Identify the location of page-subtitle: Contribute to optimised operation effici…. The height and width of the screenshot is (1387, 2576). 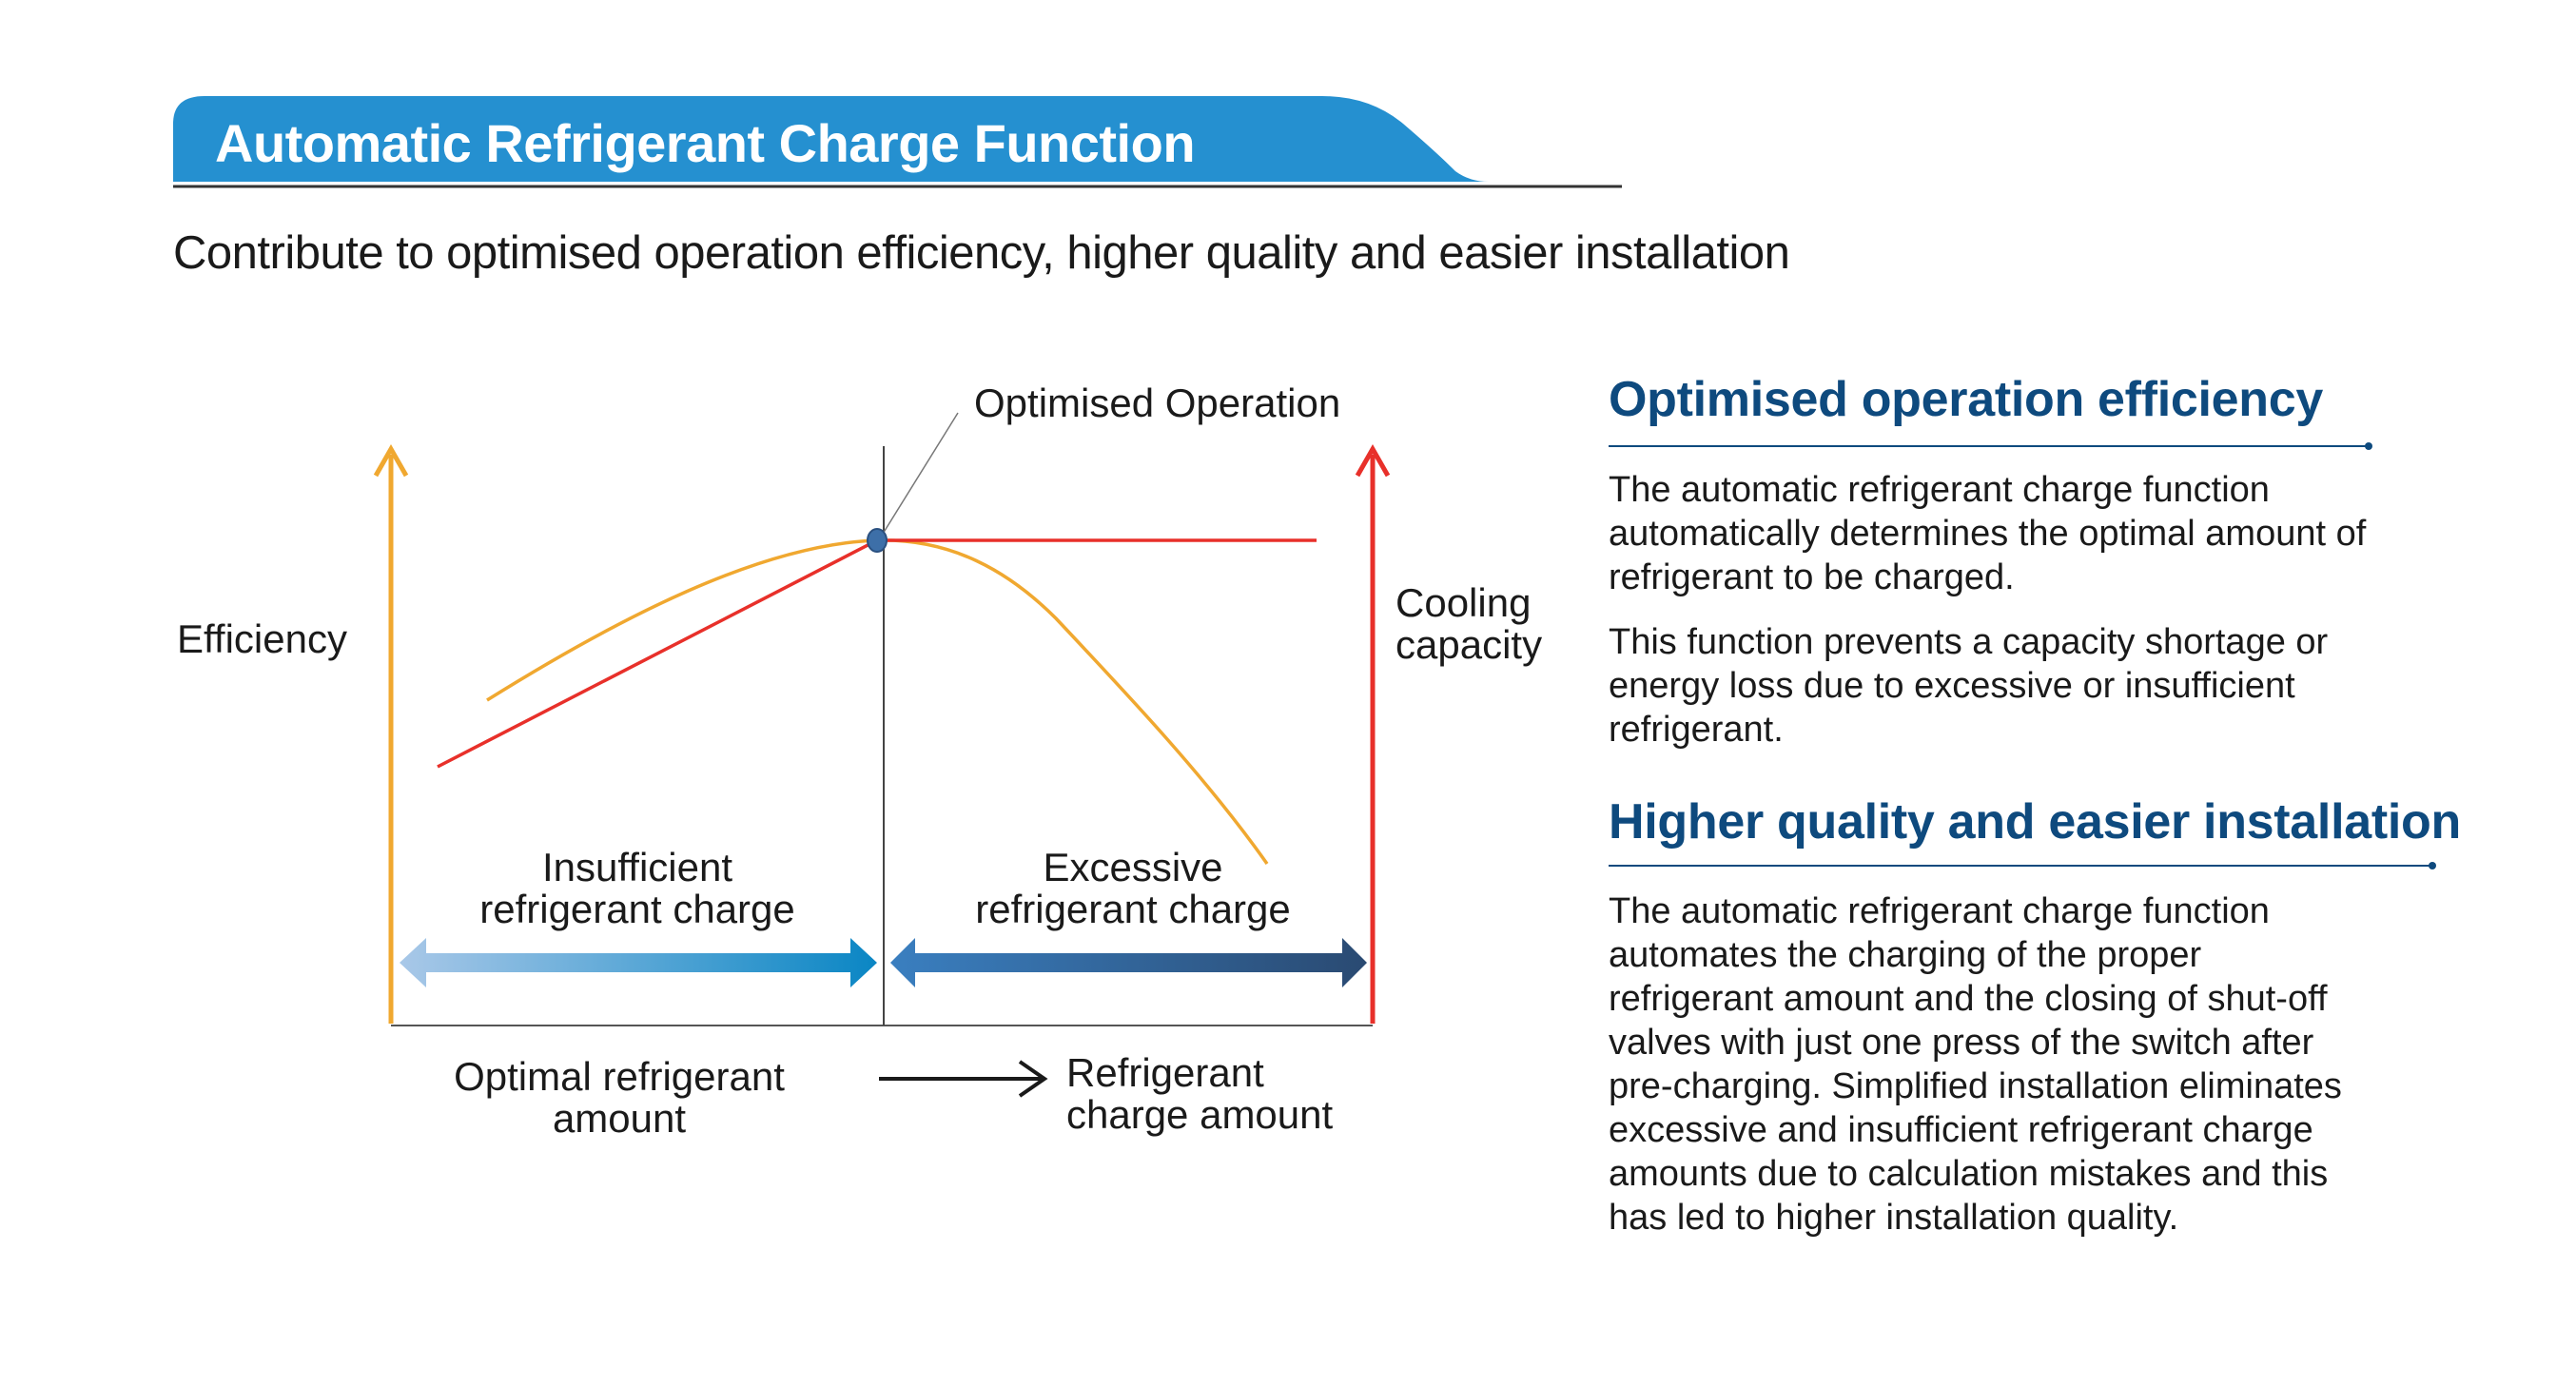
(982, 253).